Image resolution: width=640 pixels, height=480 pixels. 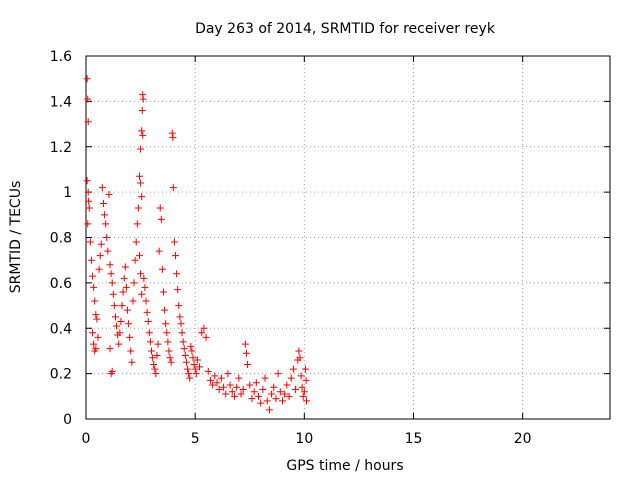 I want to click on y-tick-label: 1.4, so click(x=61, y=102).